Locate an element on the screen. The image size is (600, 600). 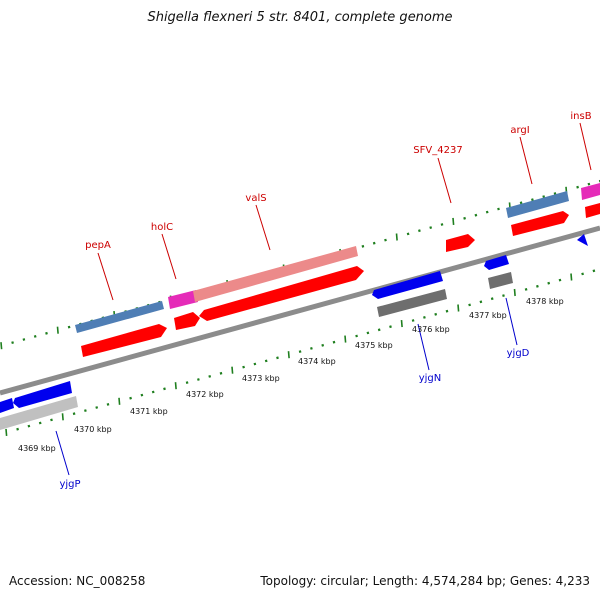
ruler-label: 4370 kbp is located at coordinates (93, 429).